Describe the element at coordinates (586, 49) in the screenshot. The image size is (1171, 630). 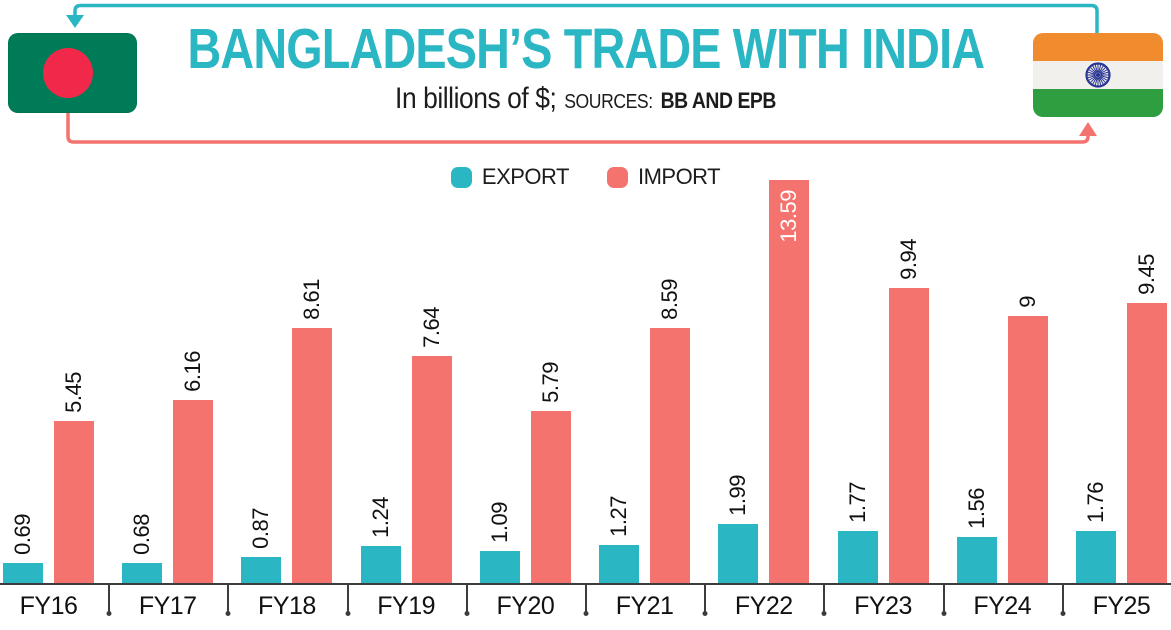
I see `page-title: BANGLADESH’S TRADE WITH INDIA` at that location.